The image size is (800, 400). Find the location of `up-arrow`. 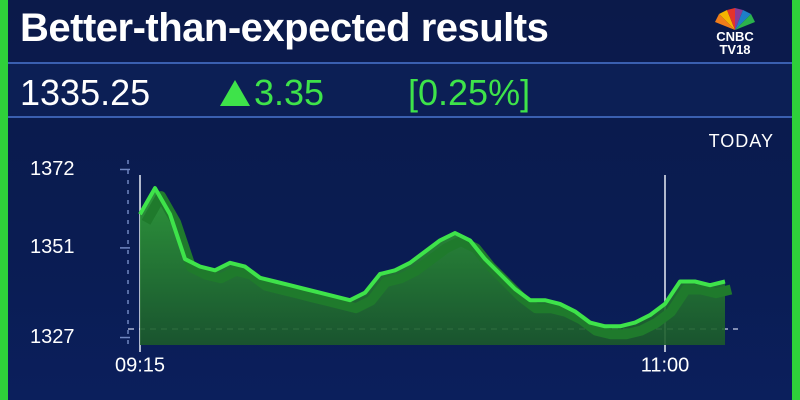

up-arrow is located at coordinates (235, 93).